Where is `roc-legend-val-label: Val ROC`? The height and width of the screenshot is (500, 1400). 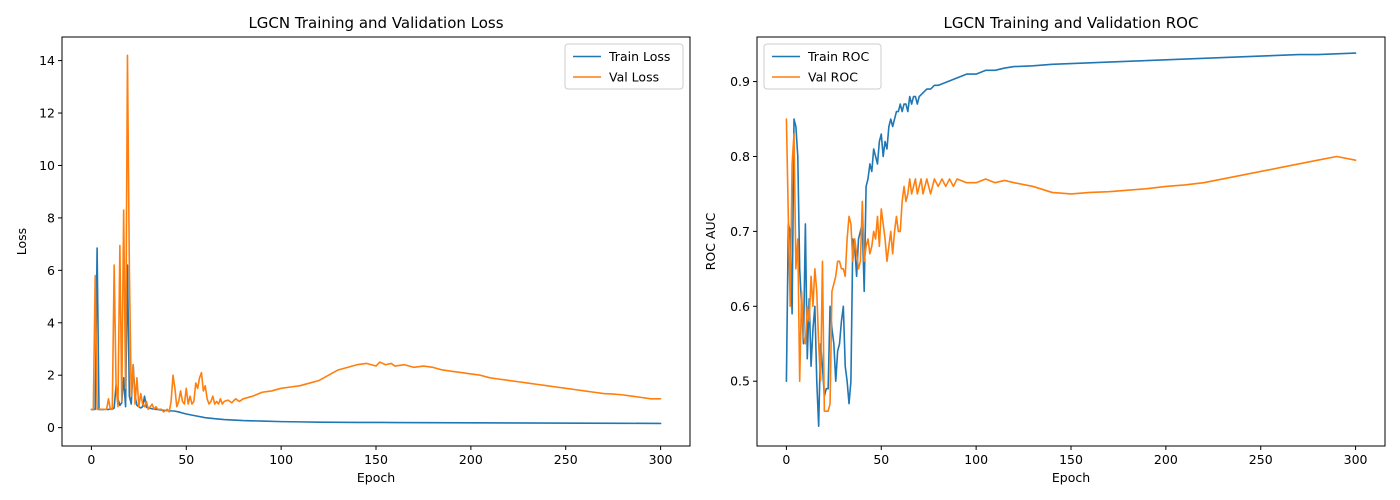
roc-legend-val-label: Val ROC is located at coordinates (833, 77).